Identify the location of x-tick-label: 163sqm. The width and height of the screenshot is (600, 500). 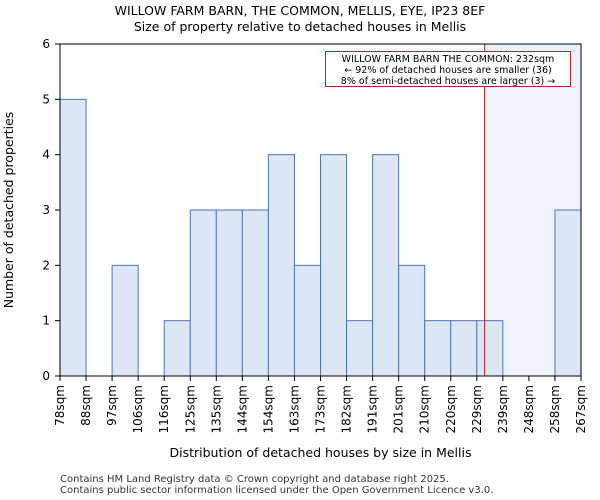
(294, 409).